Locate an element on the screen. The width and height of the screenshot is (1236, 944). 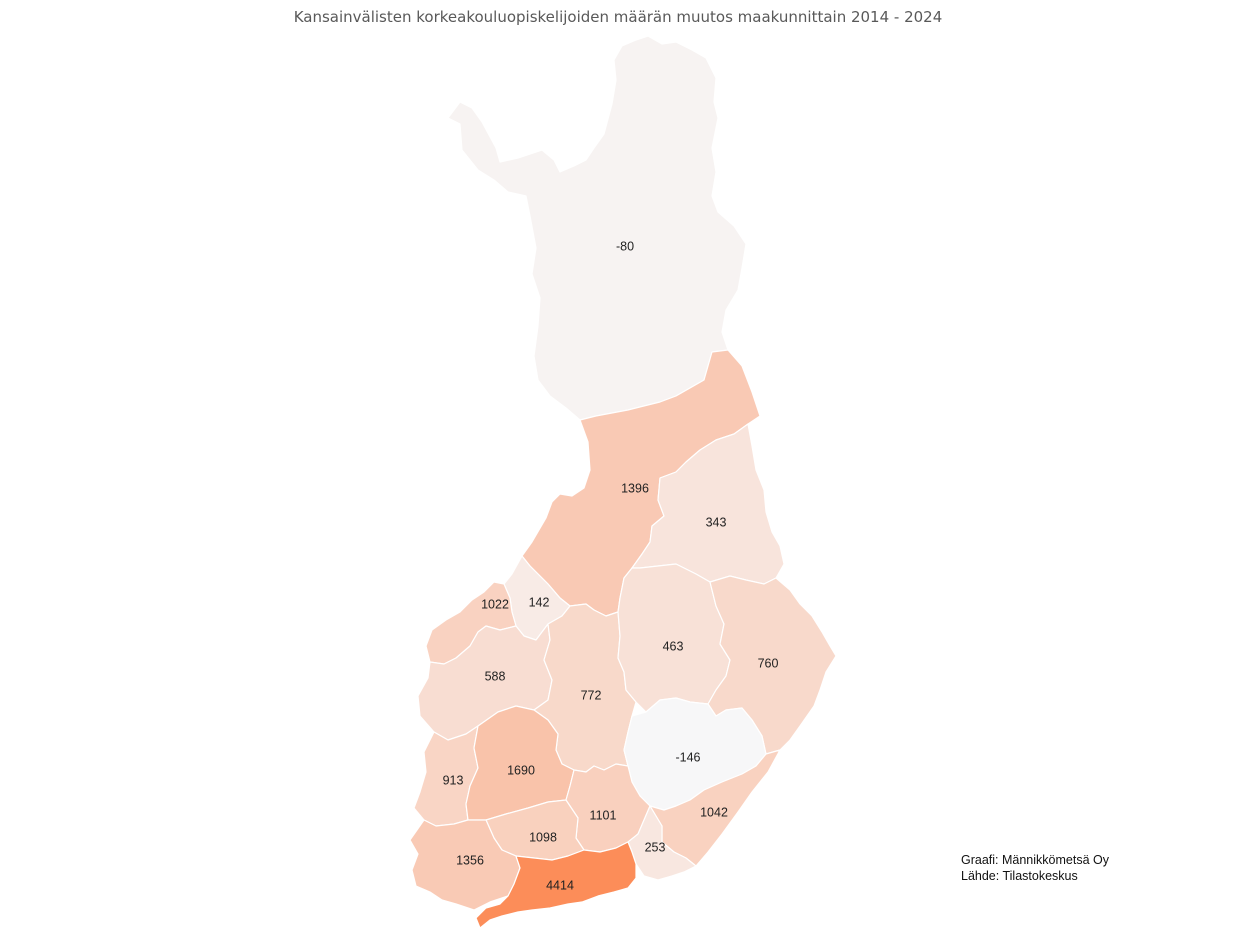
source-credit: Lähde: Tilastokeskus is located at coordinates (1019, 876).